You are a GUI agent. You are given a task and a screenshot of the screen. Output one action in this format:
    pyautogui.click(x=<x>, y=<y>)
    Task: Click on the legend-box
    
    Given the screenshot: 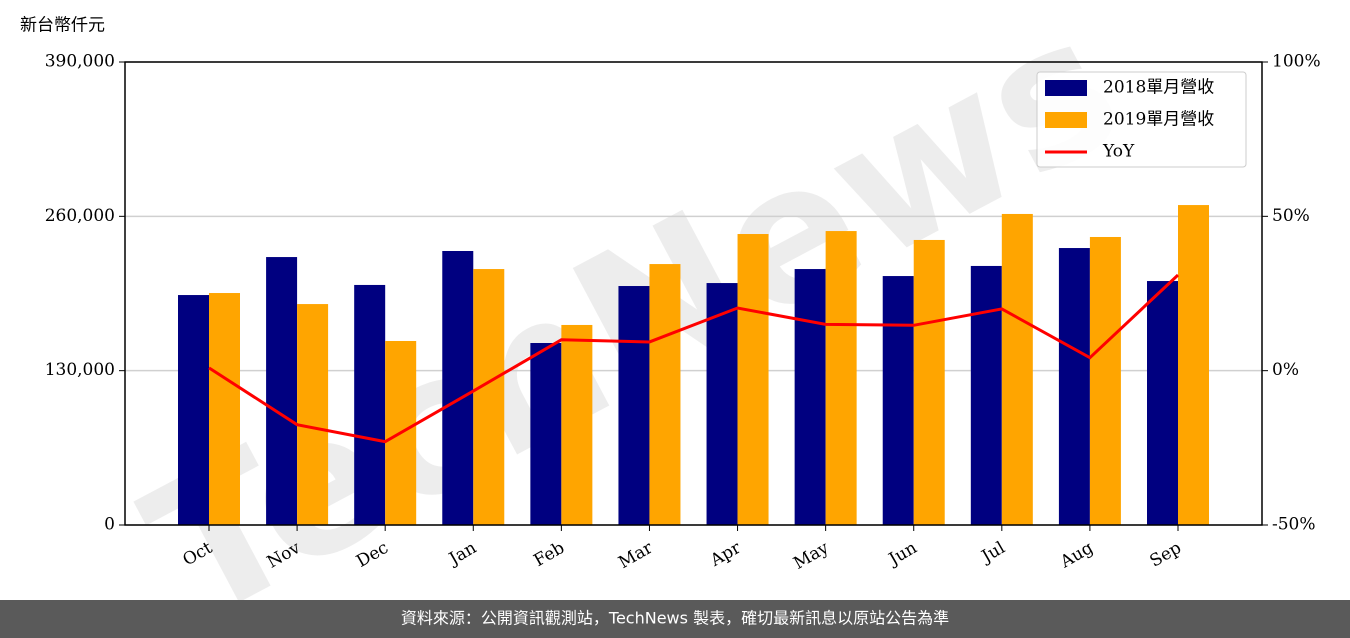 What is the action you would take?
    pyautogui.click(x=1141, y=119)
    